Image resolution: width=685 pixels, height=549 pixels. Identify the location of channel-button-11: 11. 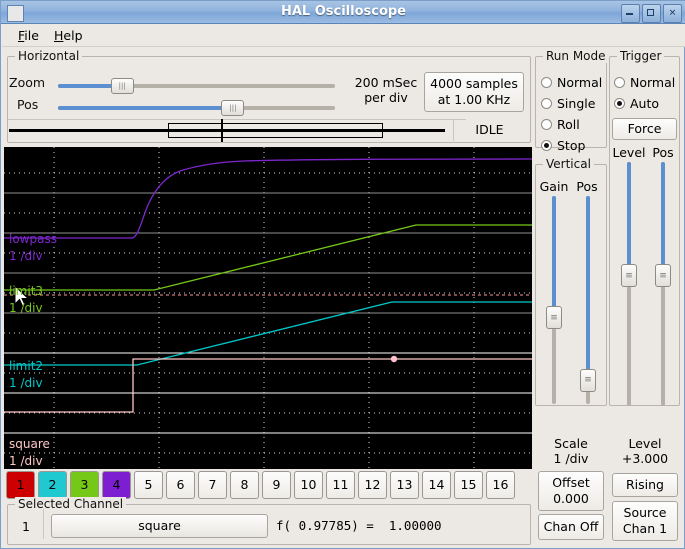
(340, 485).